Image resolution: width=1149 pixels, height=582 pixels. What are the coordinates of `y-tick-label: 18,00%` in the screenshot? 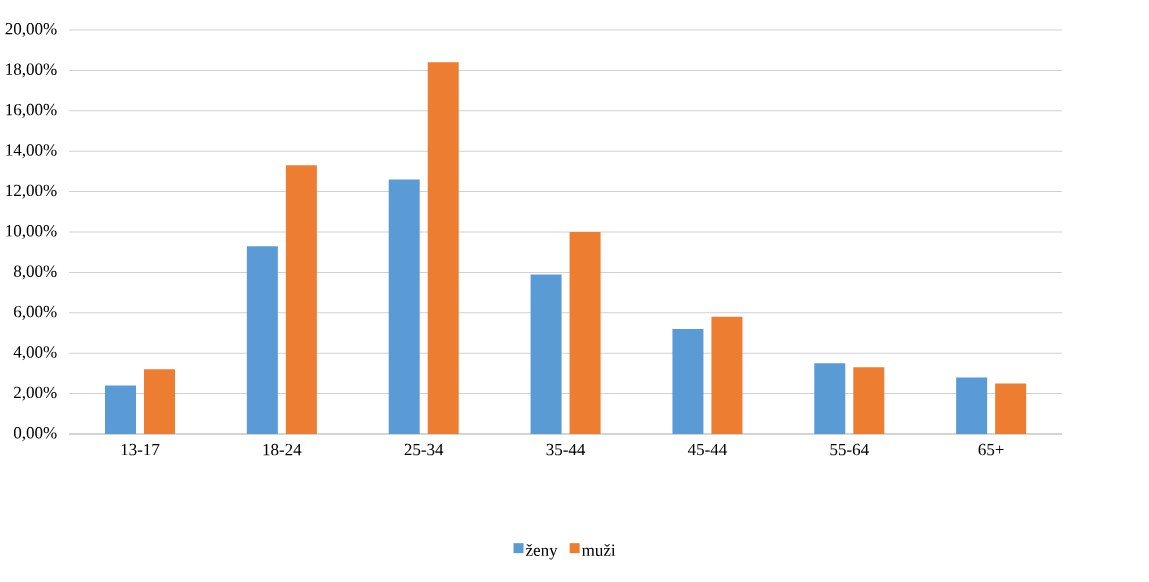 It's located at (31, 70).